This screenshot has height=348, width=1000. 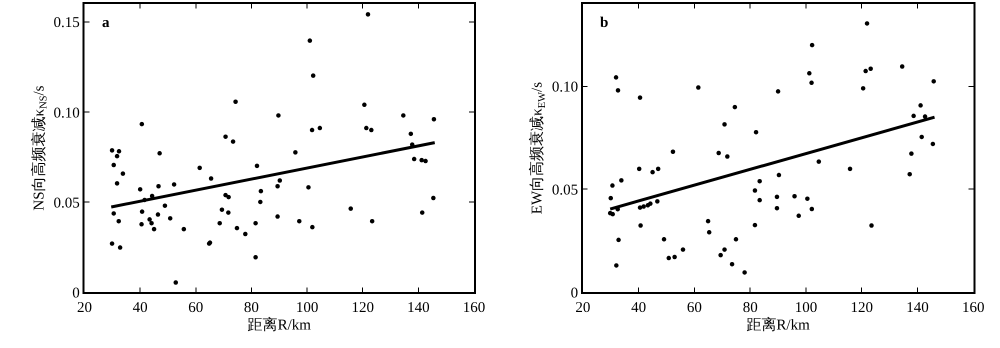 I want to click on annotation: b, so click(x=604, y=23).